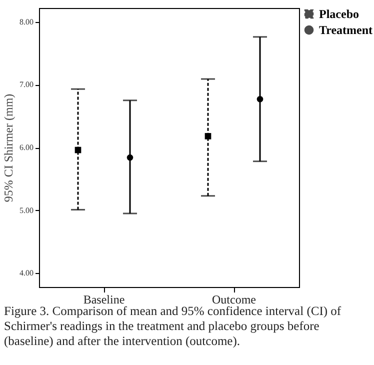  What do you see at coordinates (27, 147) in the screenshot?
I see `y-tick-label: 6.00` at bounding box center [27, 147].